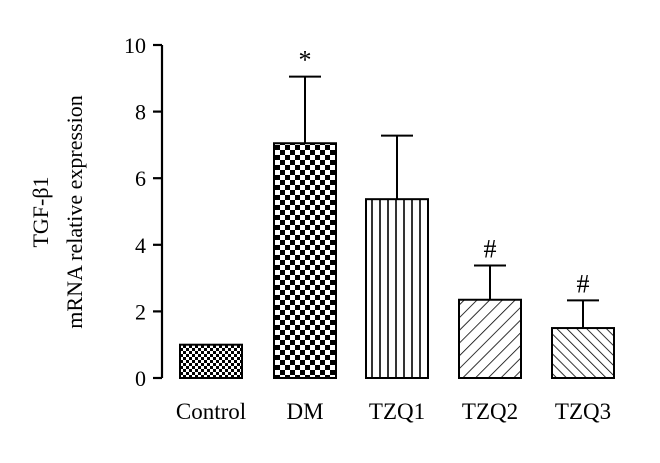 The image size is (660, 463). Describe the element at coordinates (40, 211) in the screenshot. I see `y-axis-title-line1: TGF-β1` at that location.